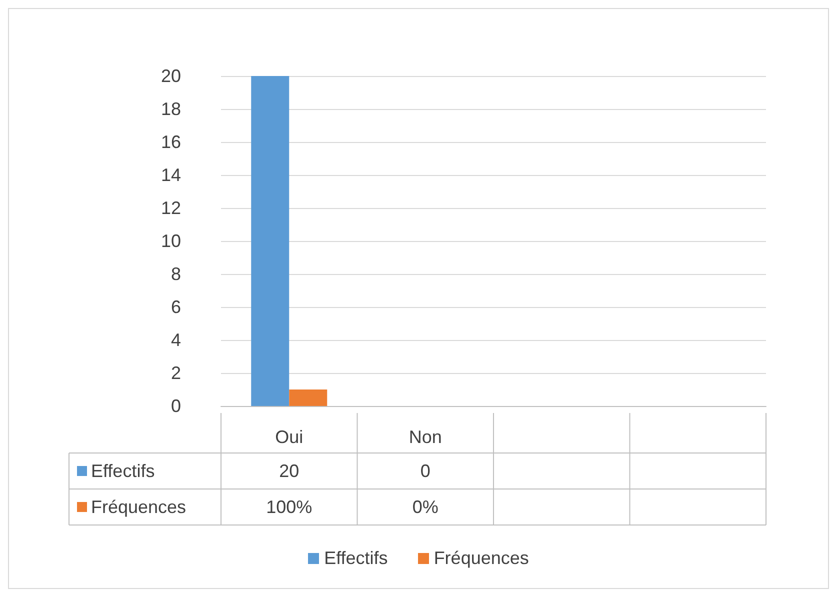  What do you see at coordinates (175, 373) in the screenshot?
I see `y-tick-label: 2` at bounding box center [175, 373].